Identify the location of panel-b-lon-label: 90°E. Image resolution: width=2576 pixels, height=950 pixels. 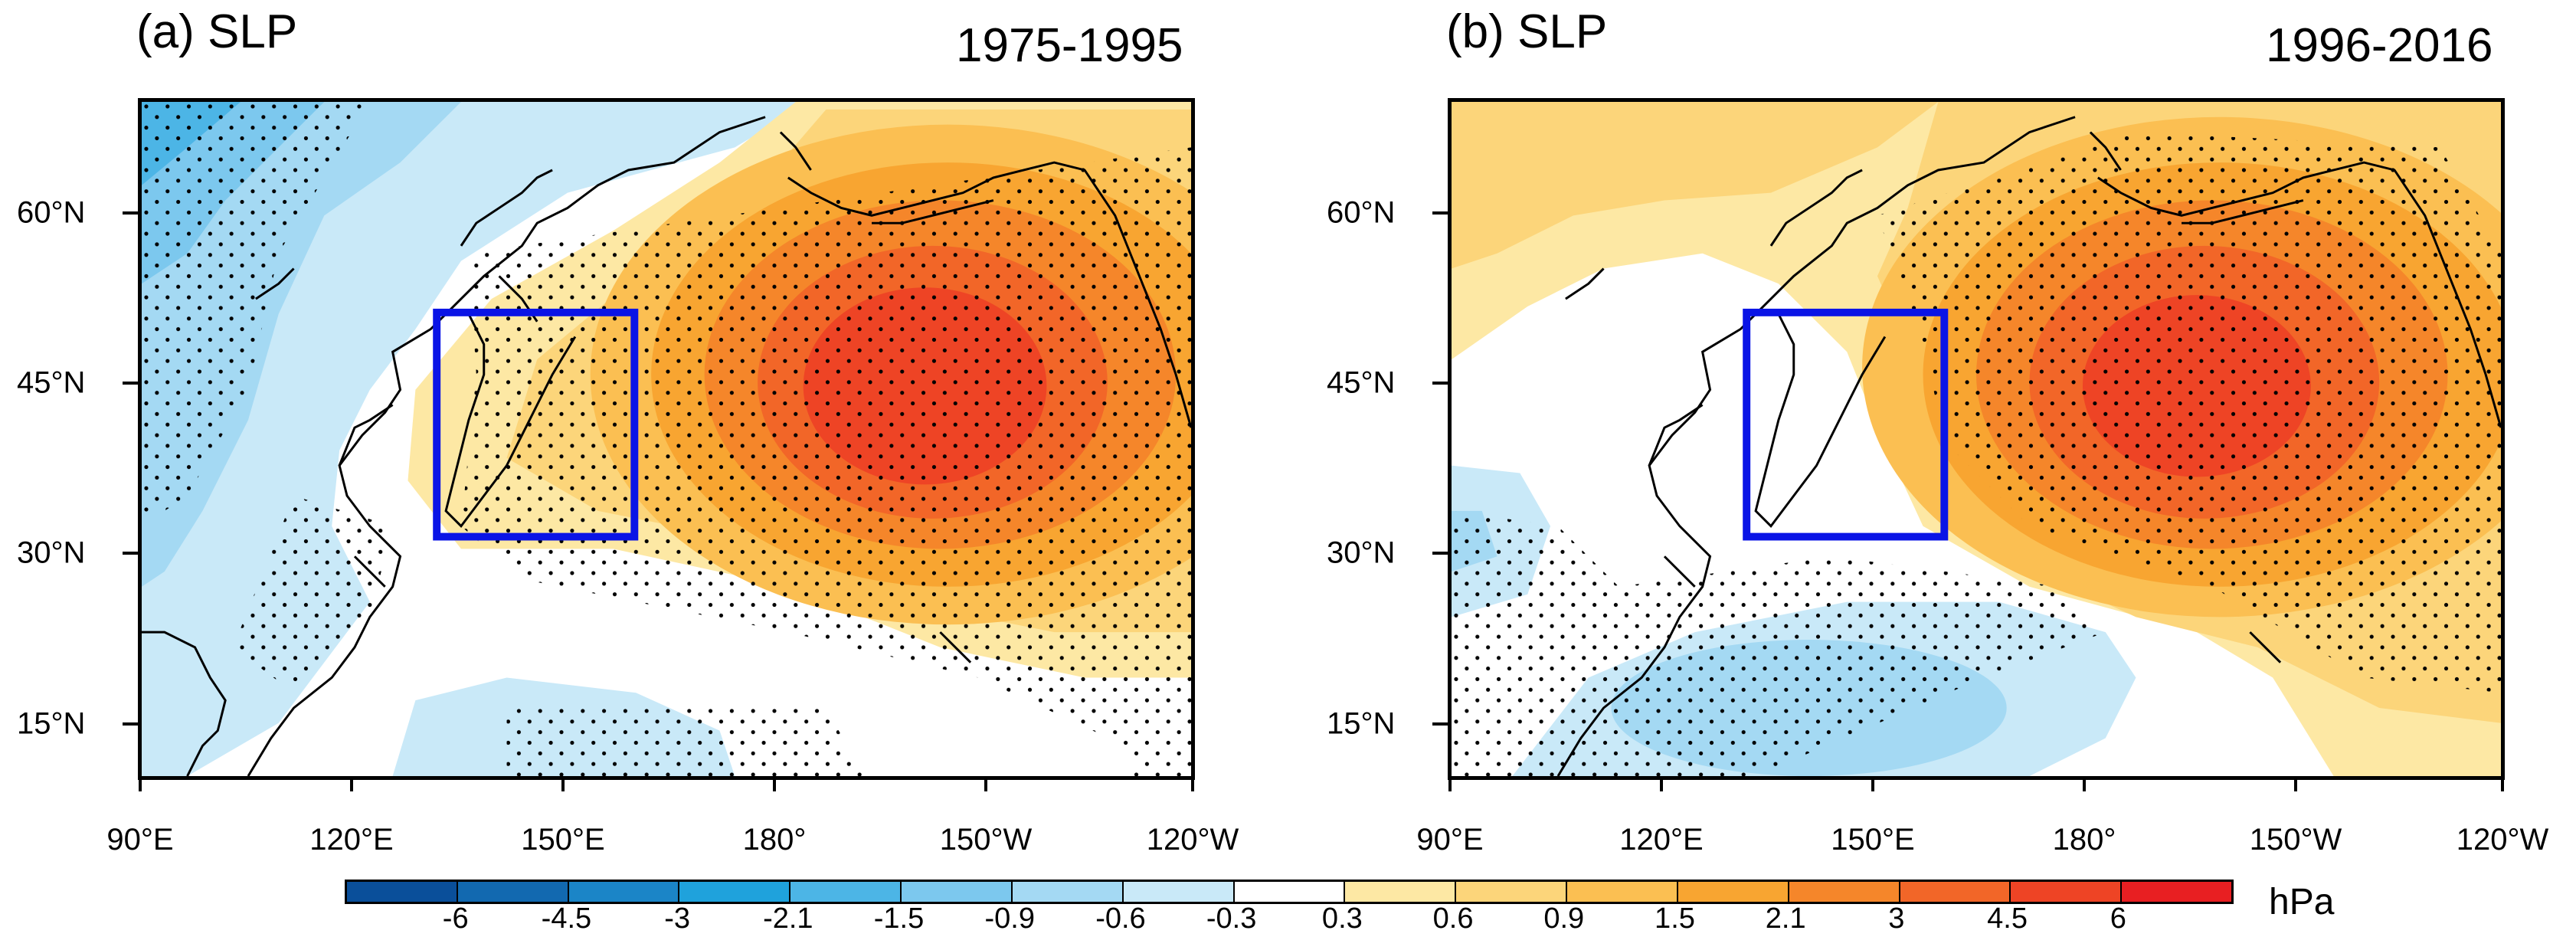
(1450, 840).